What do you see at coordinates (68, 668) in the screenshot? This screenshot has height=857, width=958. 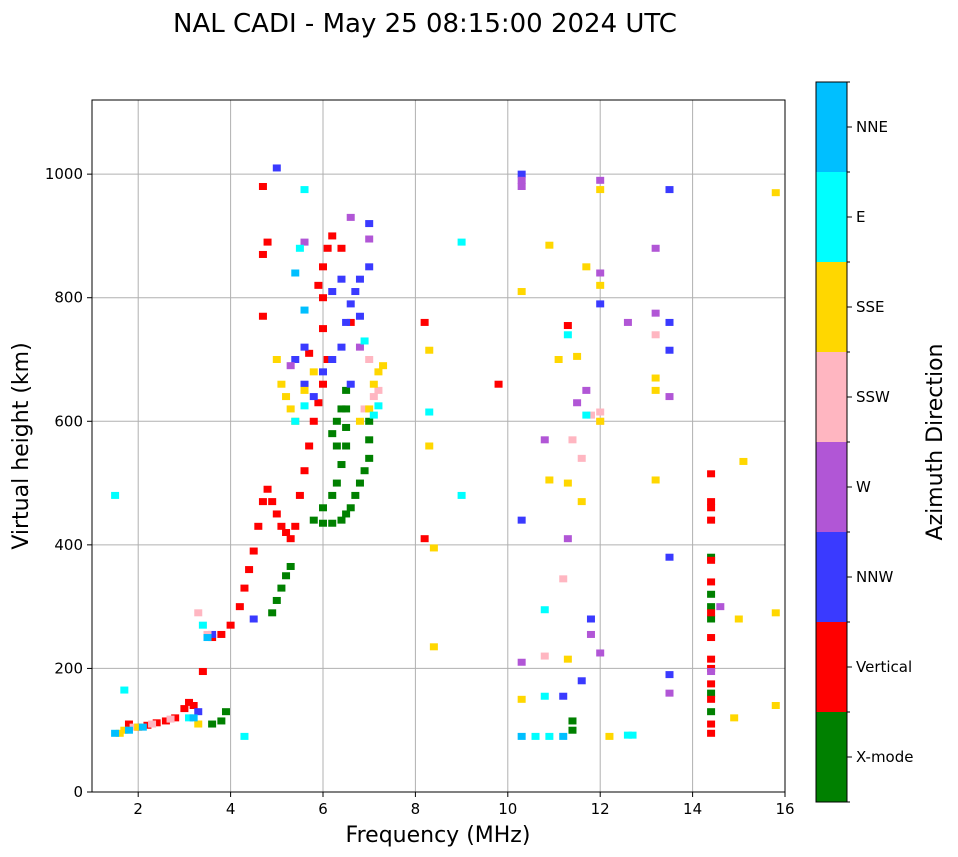 I see `y-tick-label: 200` at bounding box center [68, 668].